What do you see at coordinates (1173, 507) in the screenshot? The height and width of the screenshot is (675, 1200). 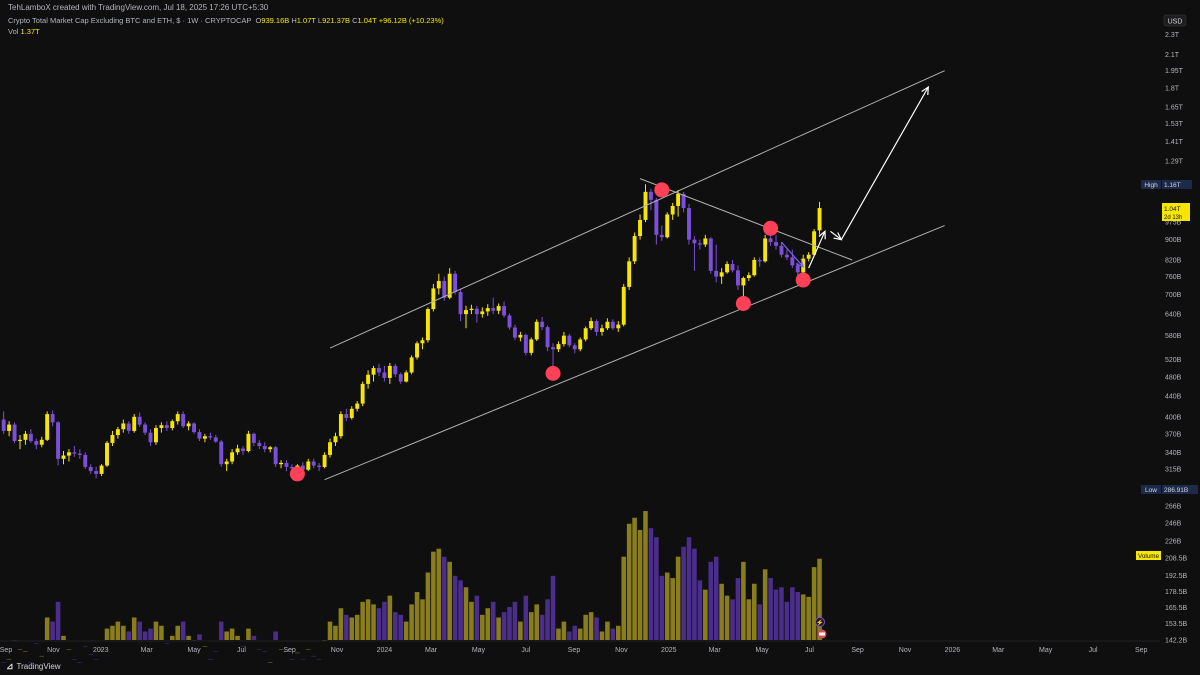 I see `price-tick-label: 266B` at bounding box center [1173, 507].